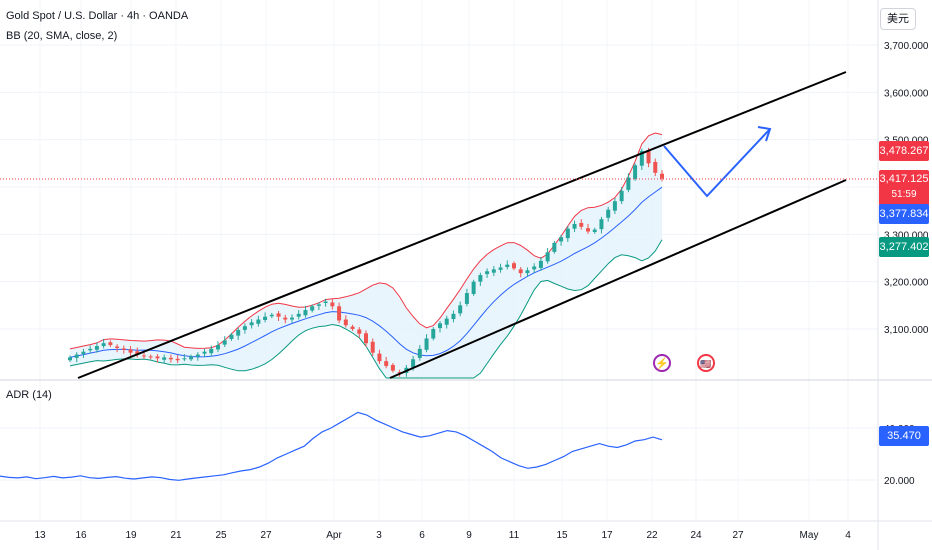 This screenshot has height=550, width=932. Describe the element at coordinates (904, 214) in the screenshot. I see `bb-basis-price-tag: 3,377.834` at that location.